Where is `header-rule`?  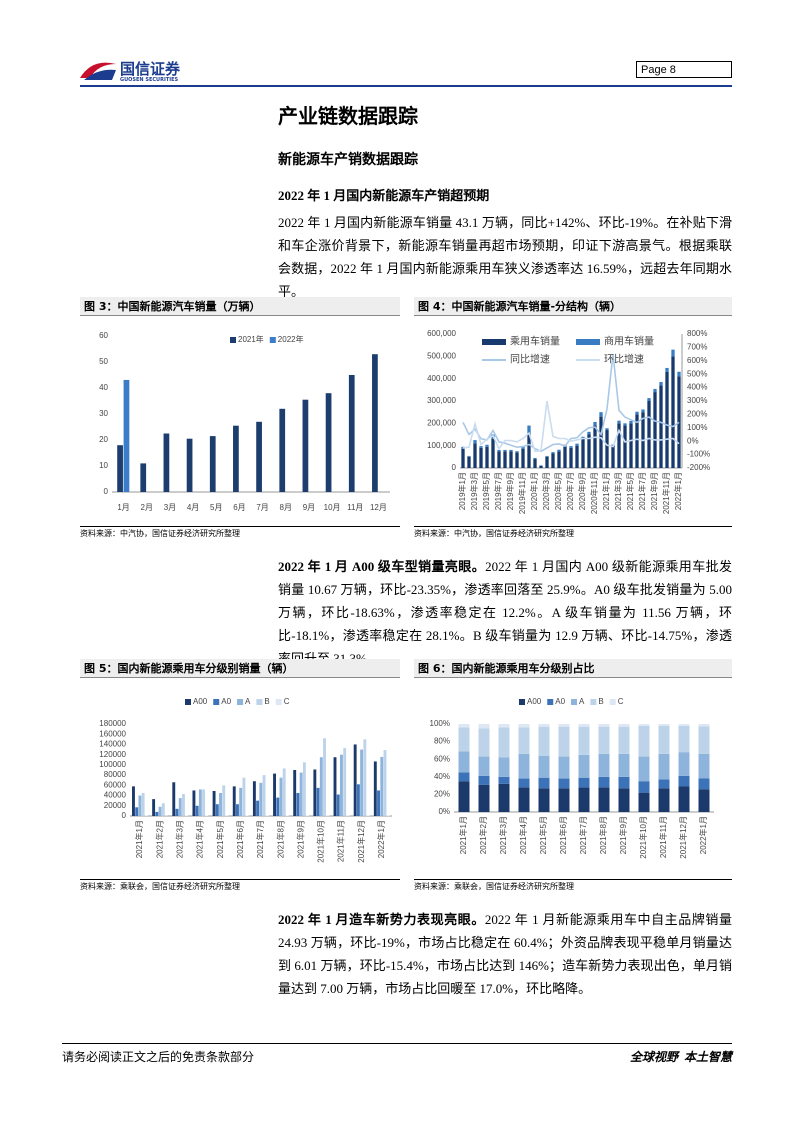
header-rule is located at coordinates (406, 86).